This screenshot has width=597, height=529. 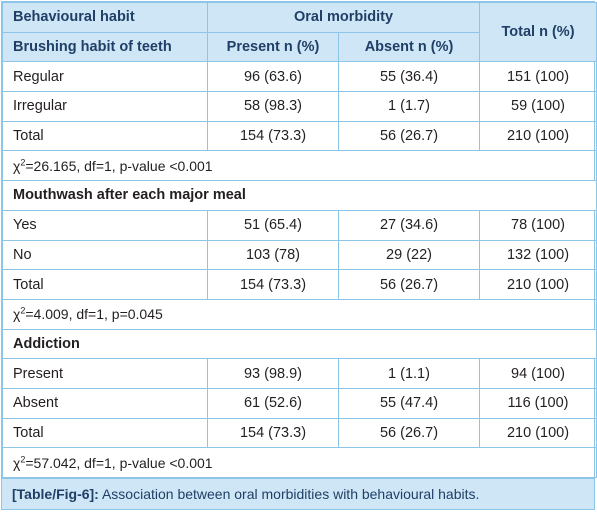 I want to click on cell-present: 93 (98.9), so click(x=273, y=373).